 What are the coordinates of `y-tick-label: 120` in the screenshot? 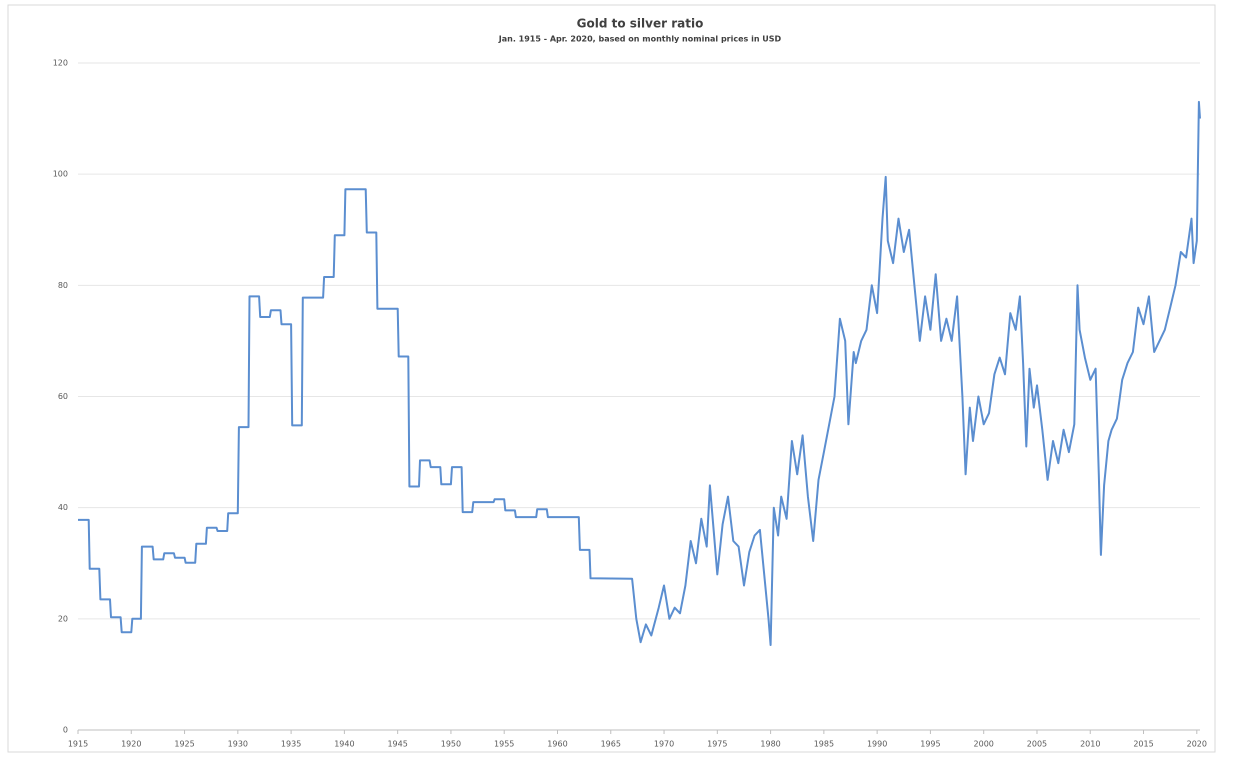 It's located at (60, 63).